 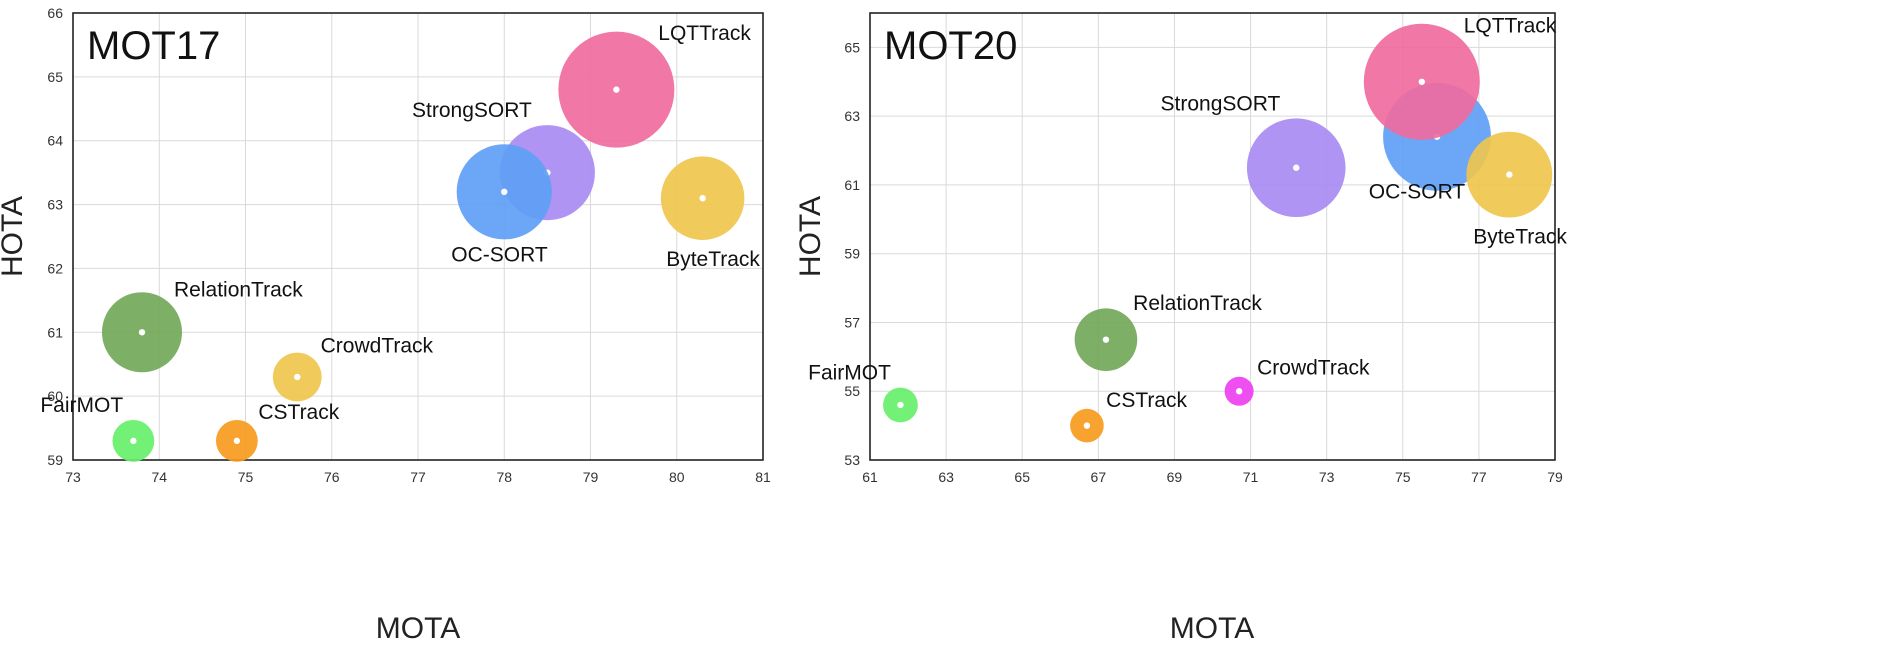 What do you see at coordinates (852, 460) in the screenshot?
I see `y-tick-label: 53` at bounding box center [852, 460].